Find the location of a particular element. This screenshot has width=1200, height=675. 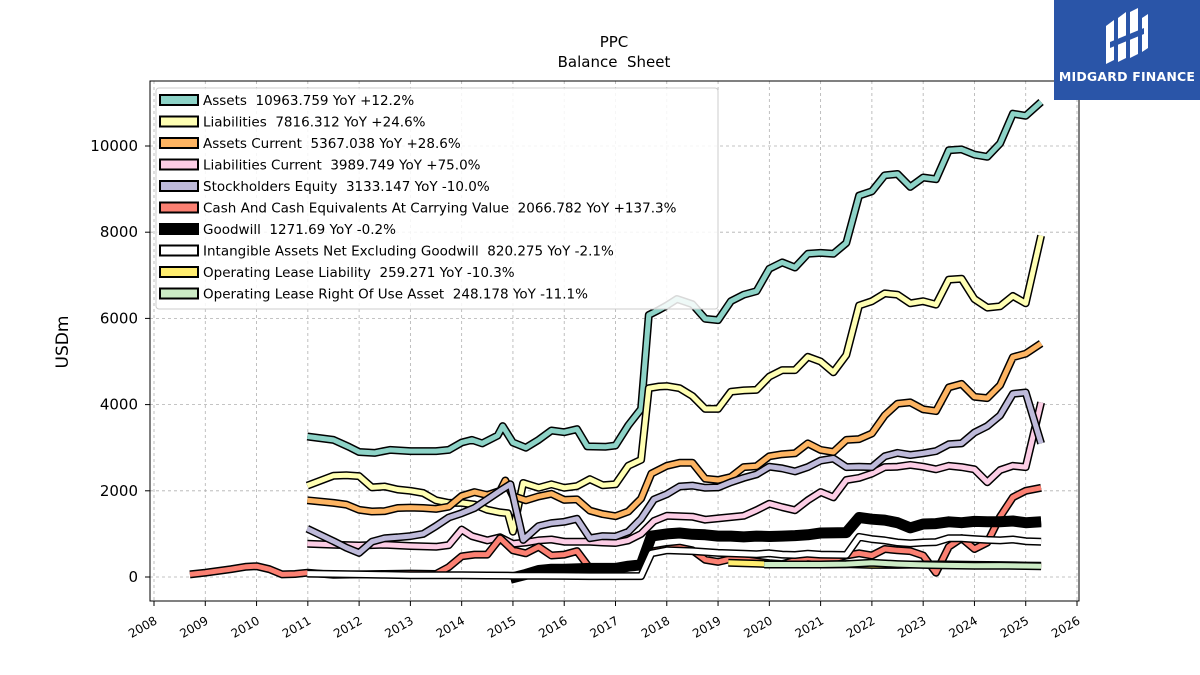

x-tick-label: 2023 is located at coordinates (911, 626).